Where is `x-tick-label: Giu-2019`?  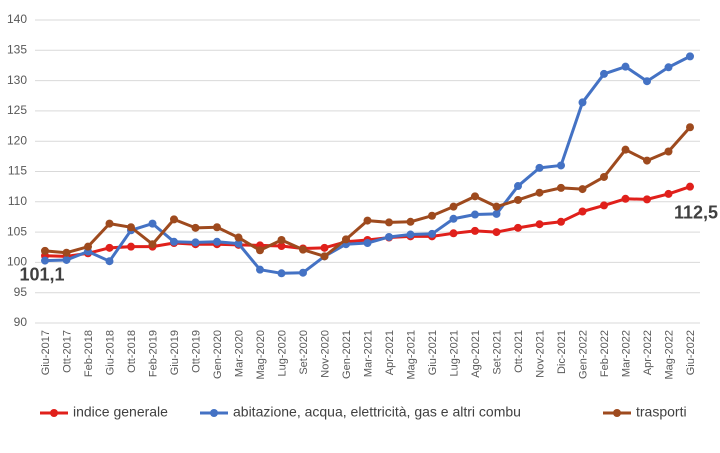
x-tick-label: Giu-2019 is located at coordinates (175, 352).